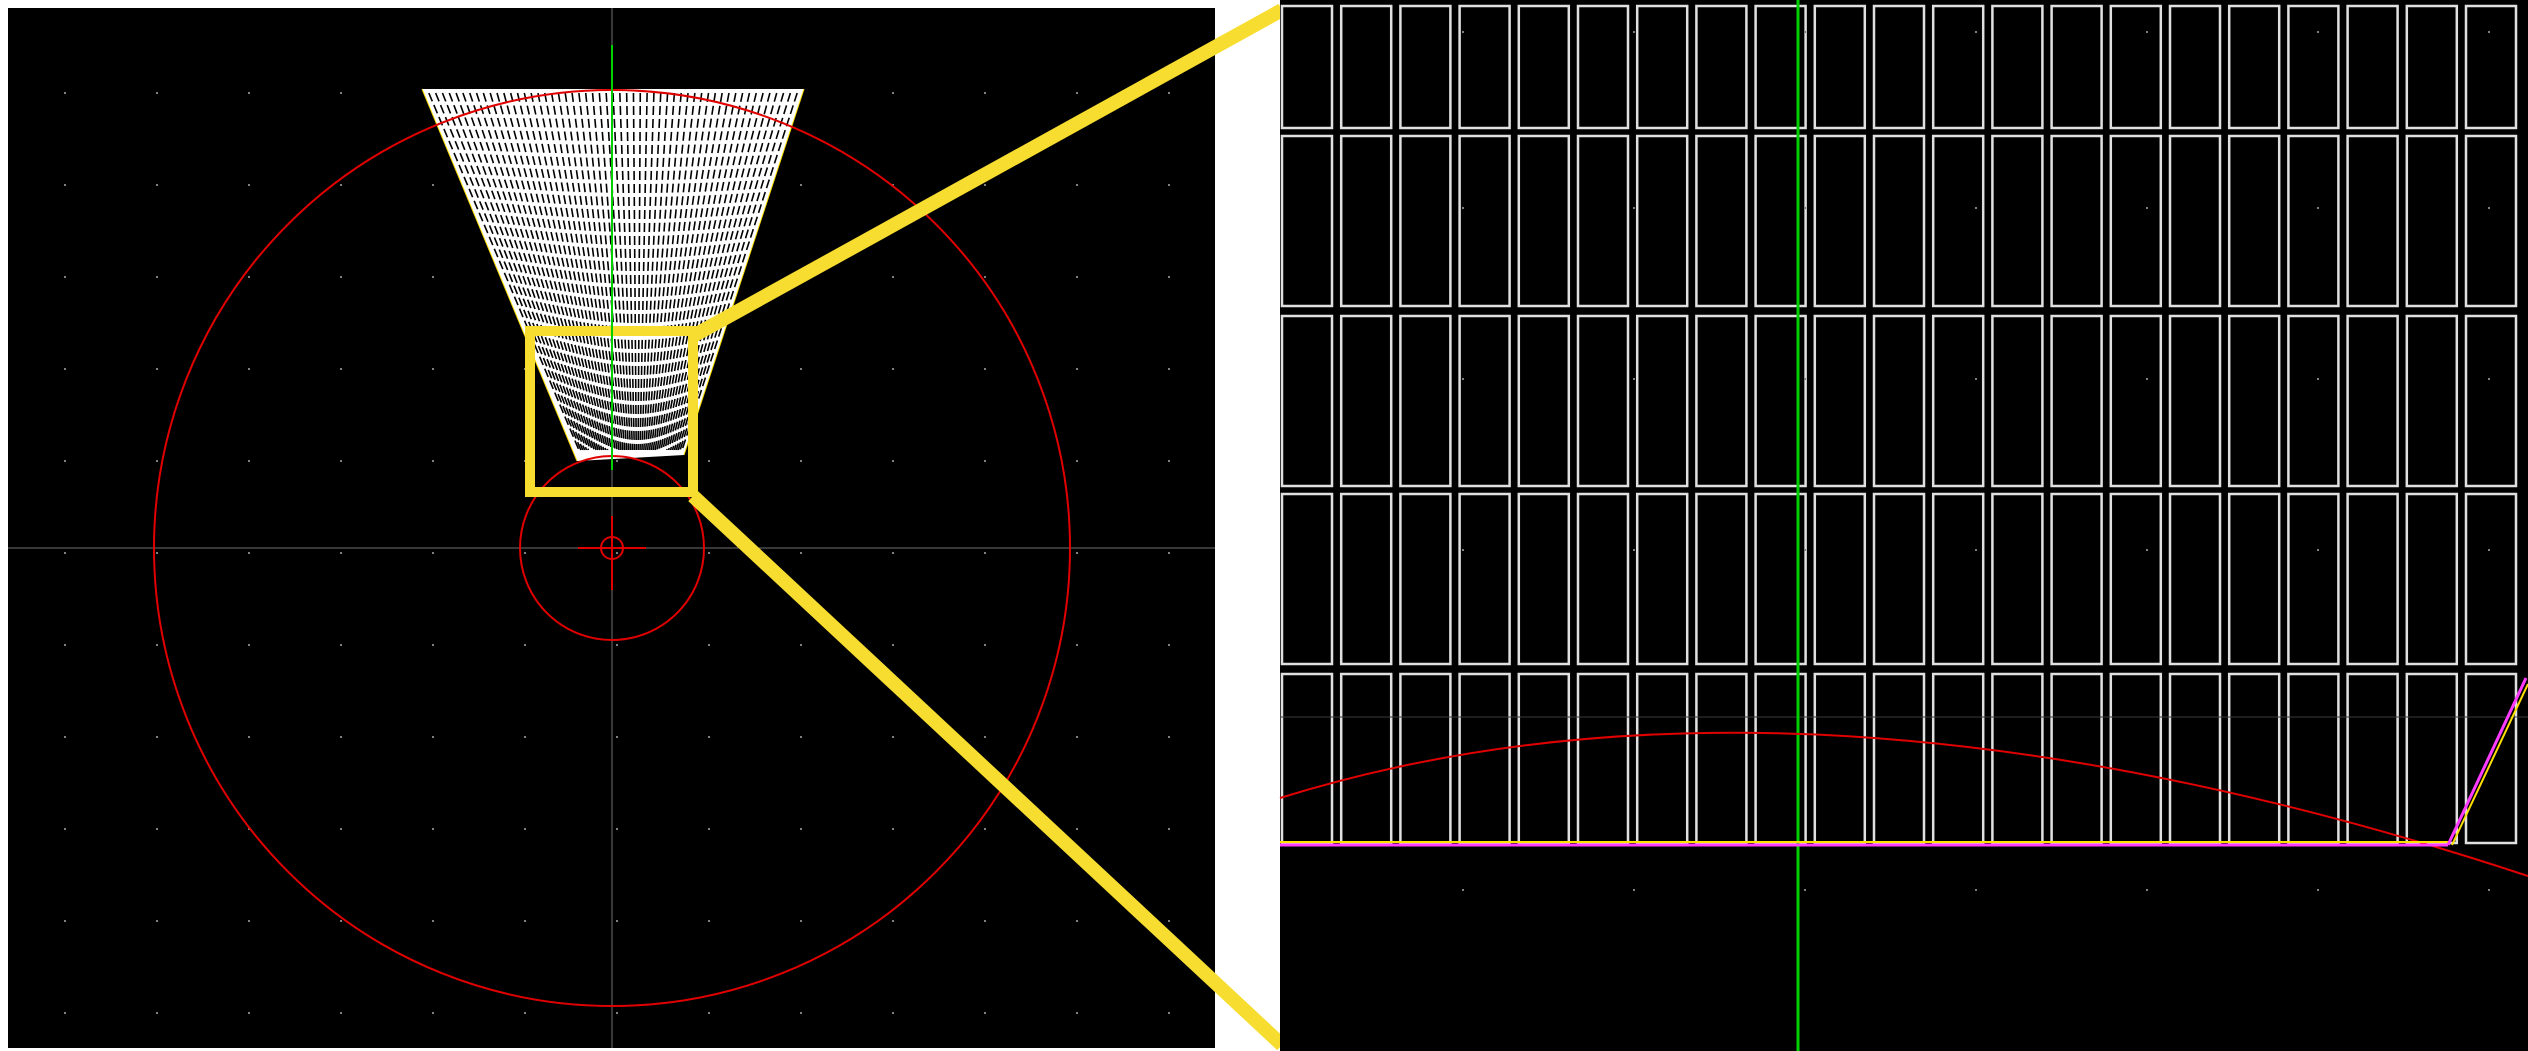  I want to click on zoom-array-edge, so click(1904, 762).